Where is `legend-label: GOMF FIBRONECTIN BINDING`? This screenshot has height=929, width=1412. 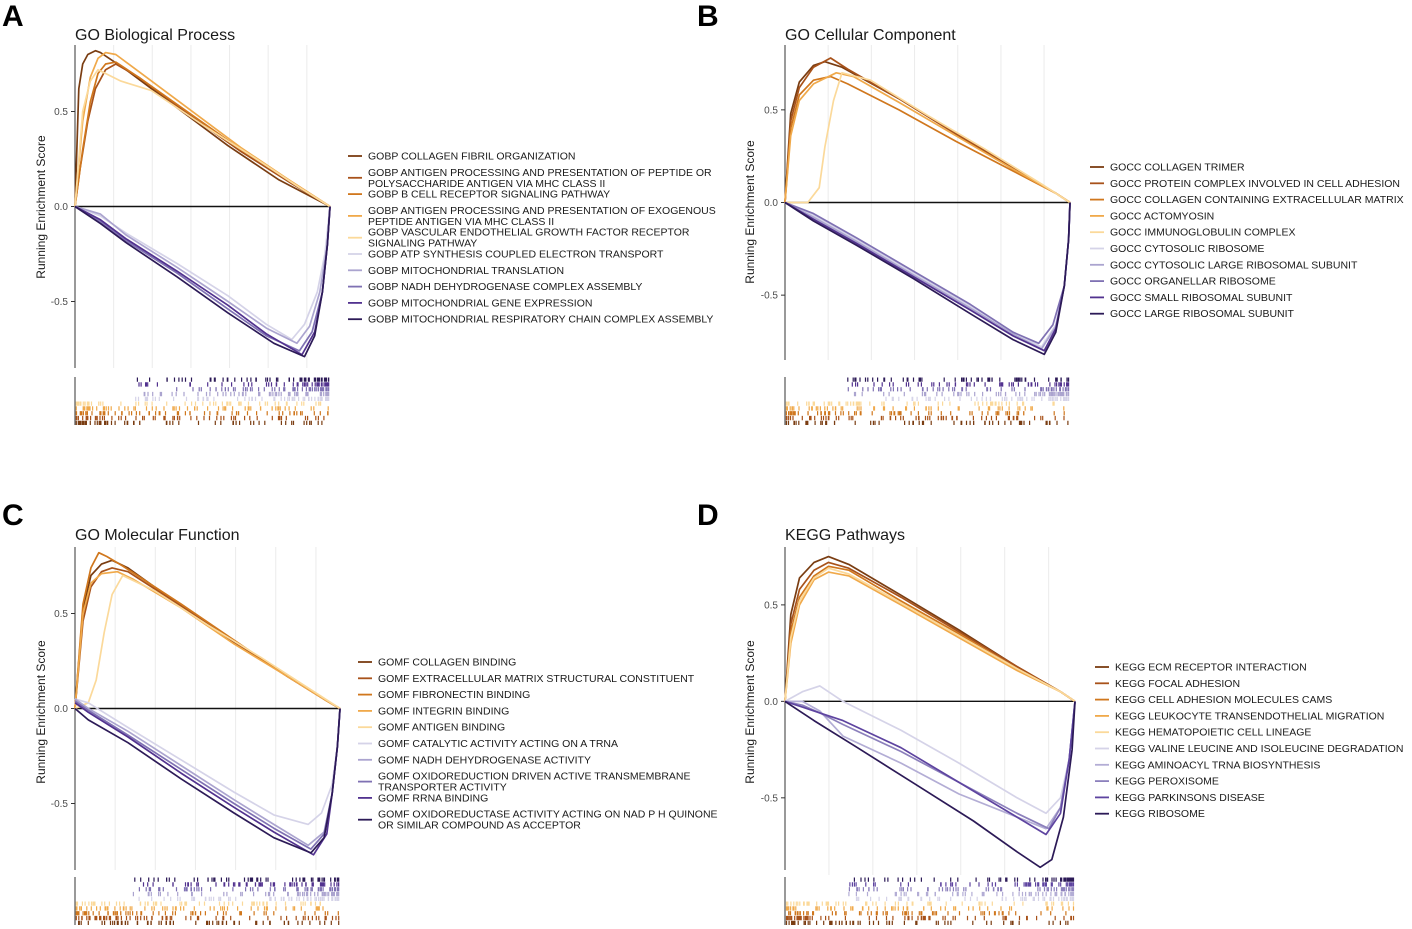
legend-label: GOMF FIBRONECTIN BINDING is located at coordinates (454, 695).